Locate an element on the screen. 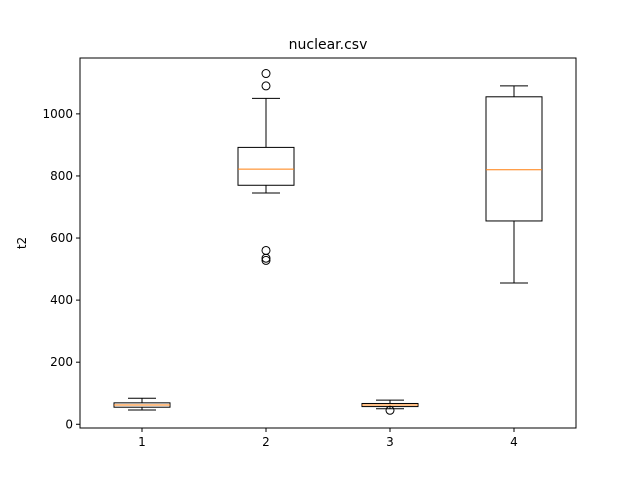 This screenshot has width=640, height=480. y-tick-label: 600 is located at coordinates (61, 238).